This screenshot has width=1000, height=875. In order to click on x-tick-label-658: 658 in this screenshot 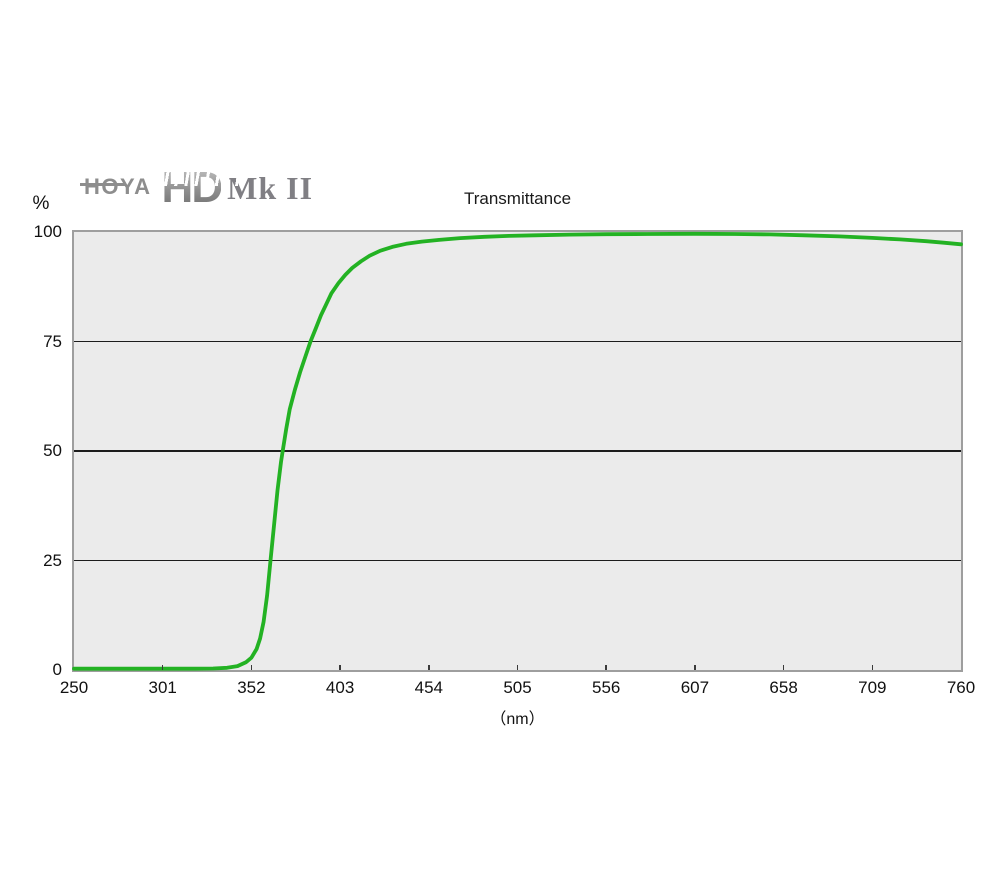, I will do `click(783, 687)`.